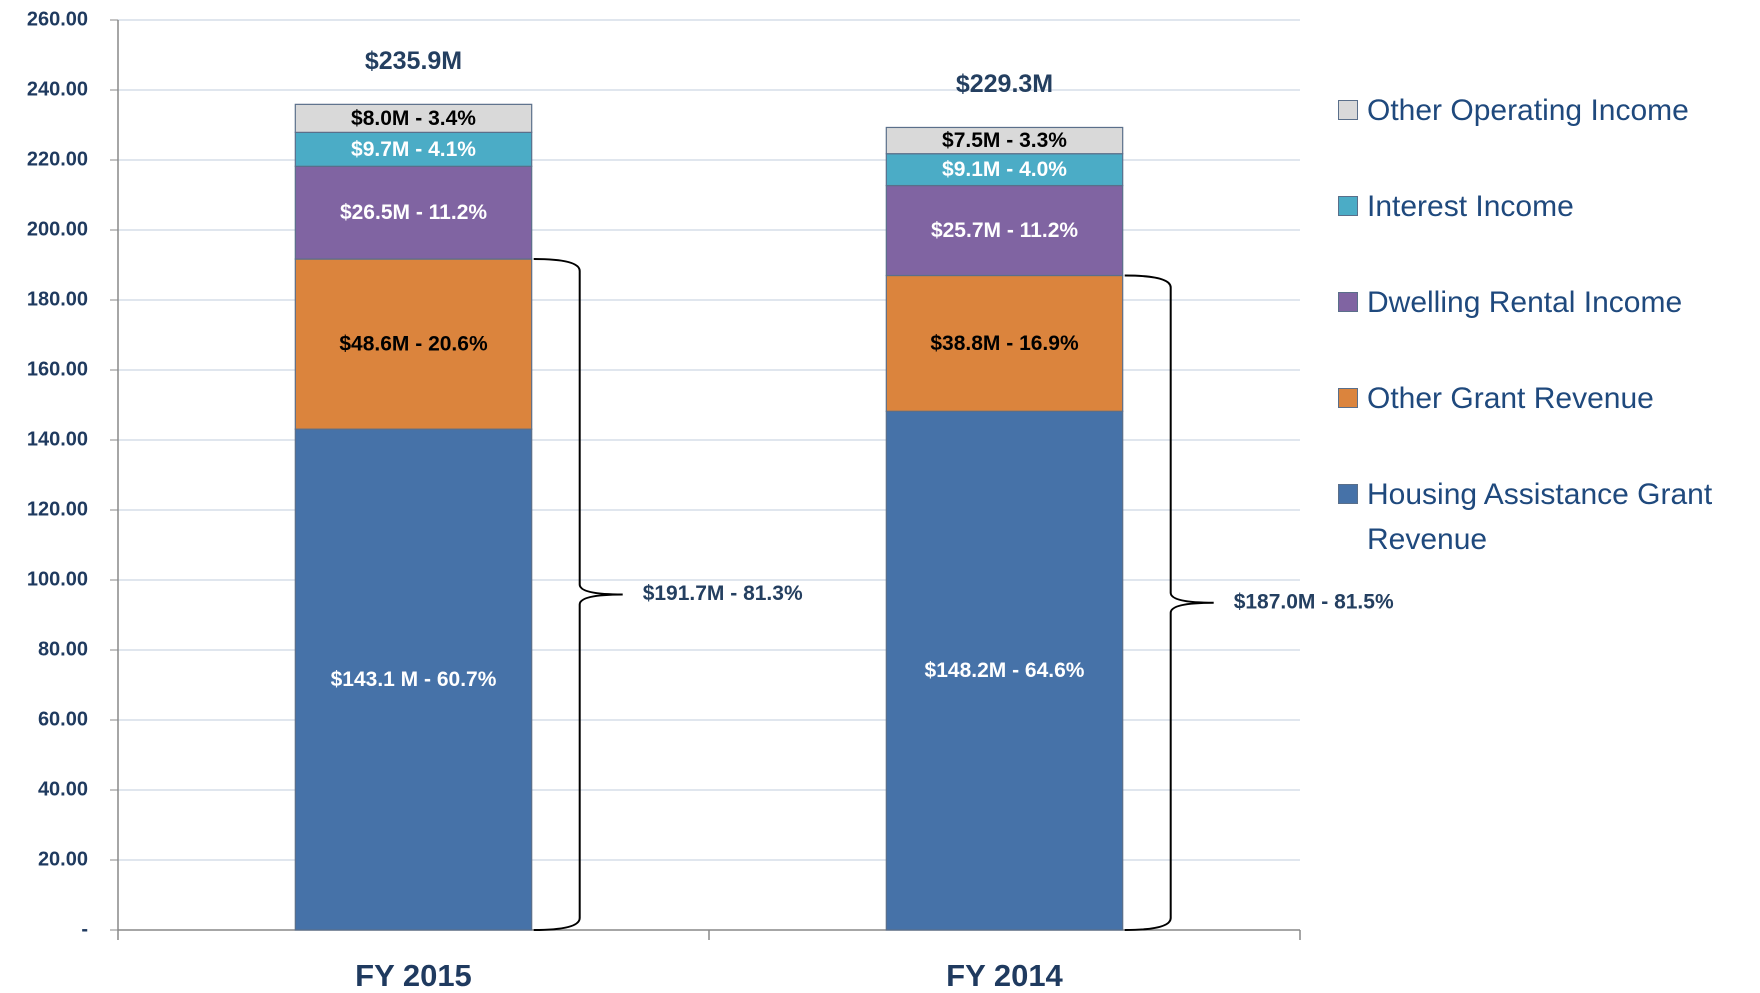 This screenshot has width=1760, height=993. I want to click on legend-label: Housing Assistance Grant Revenue, so click(1540, 517).